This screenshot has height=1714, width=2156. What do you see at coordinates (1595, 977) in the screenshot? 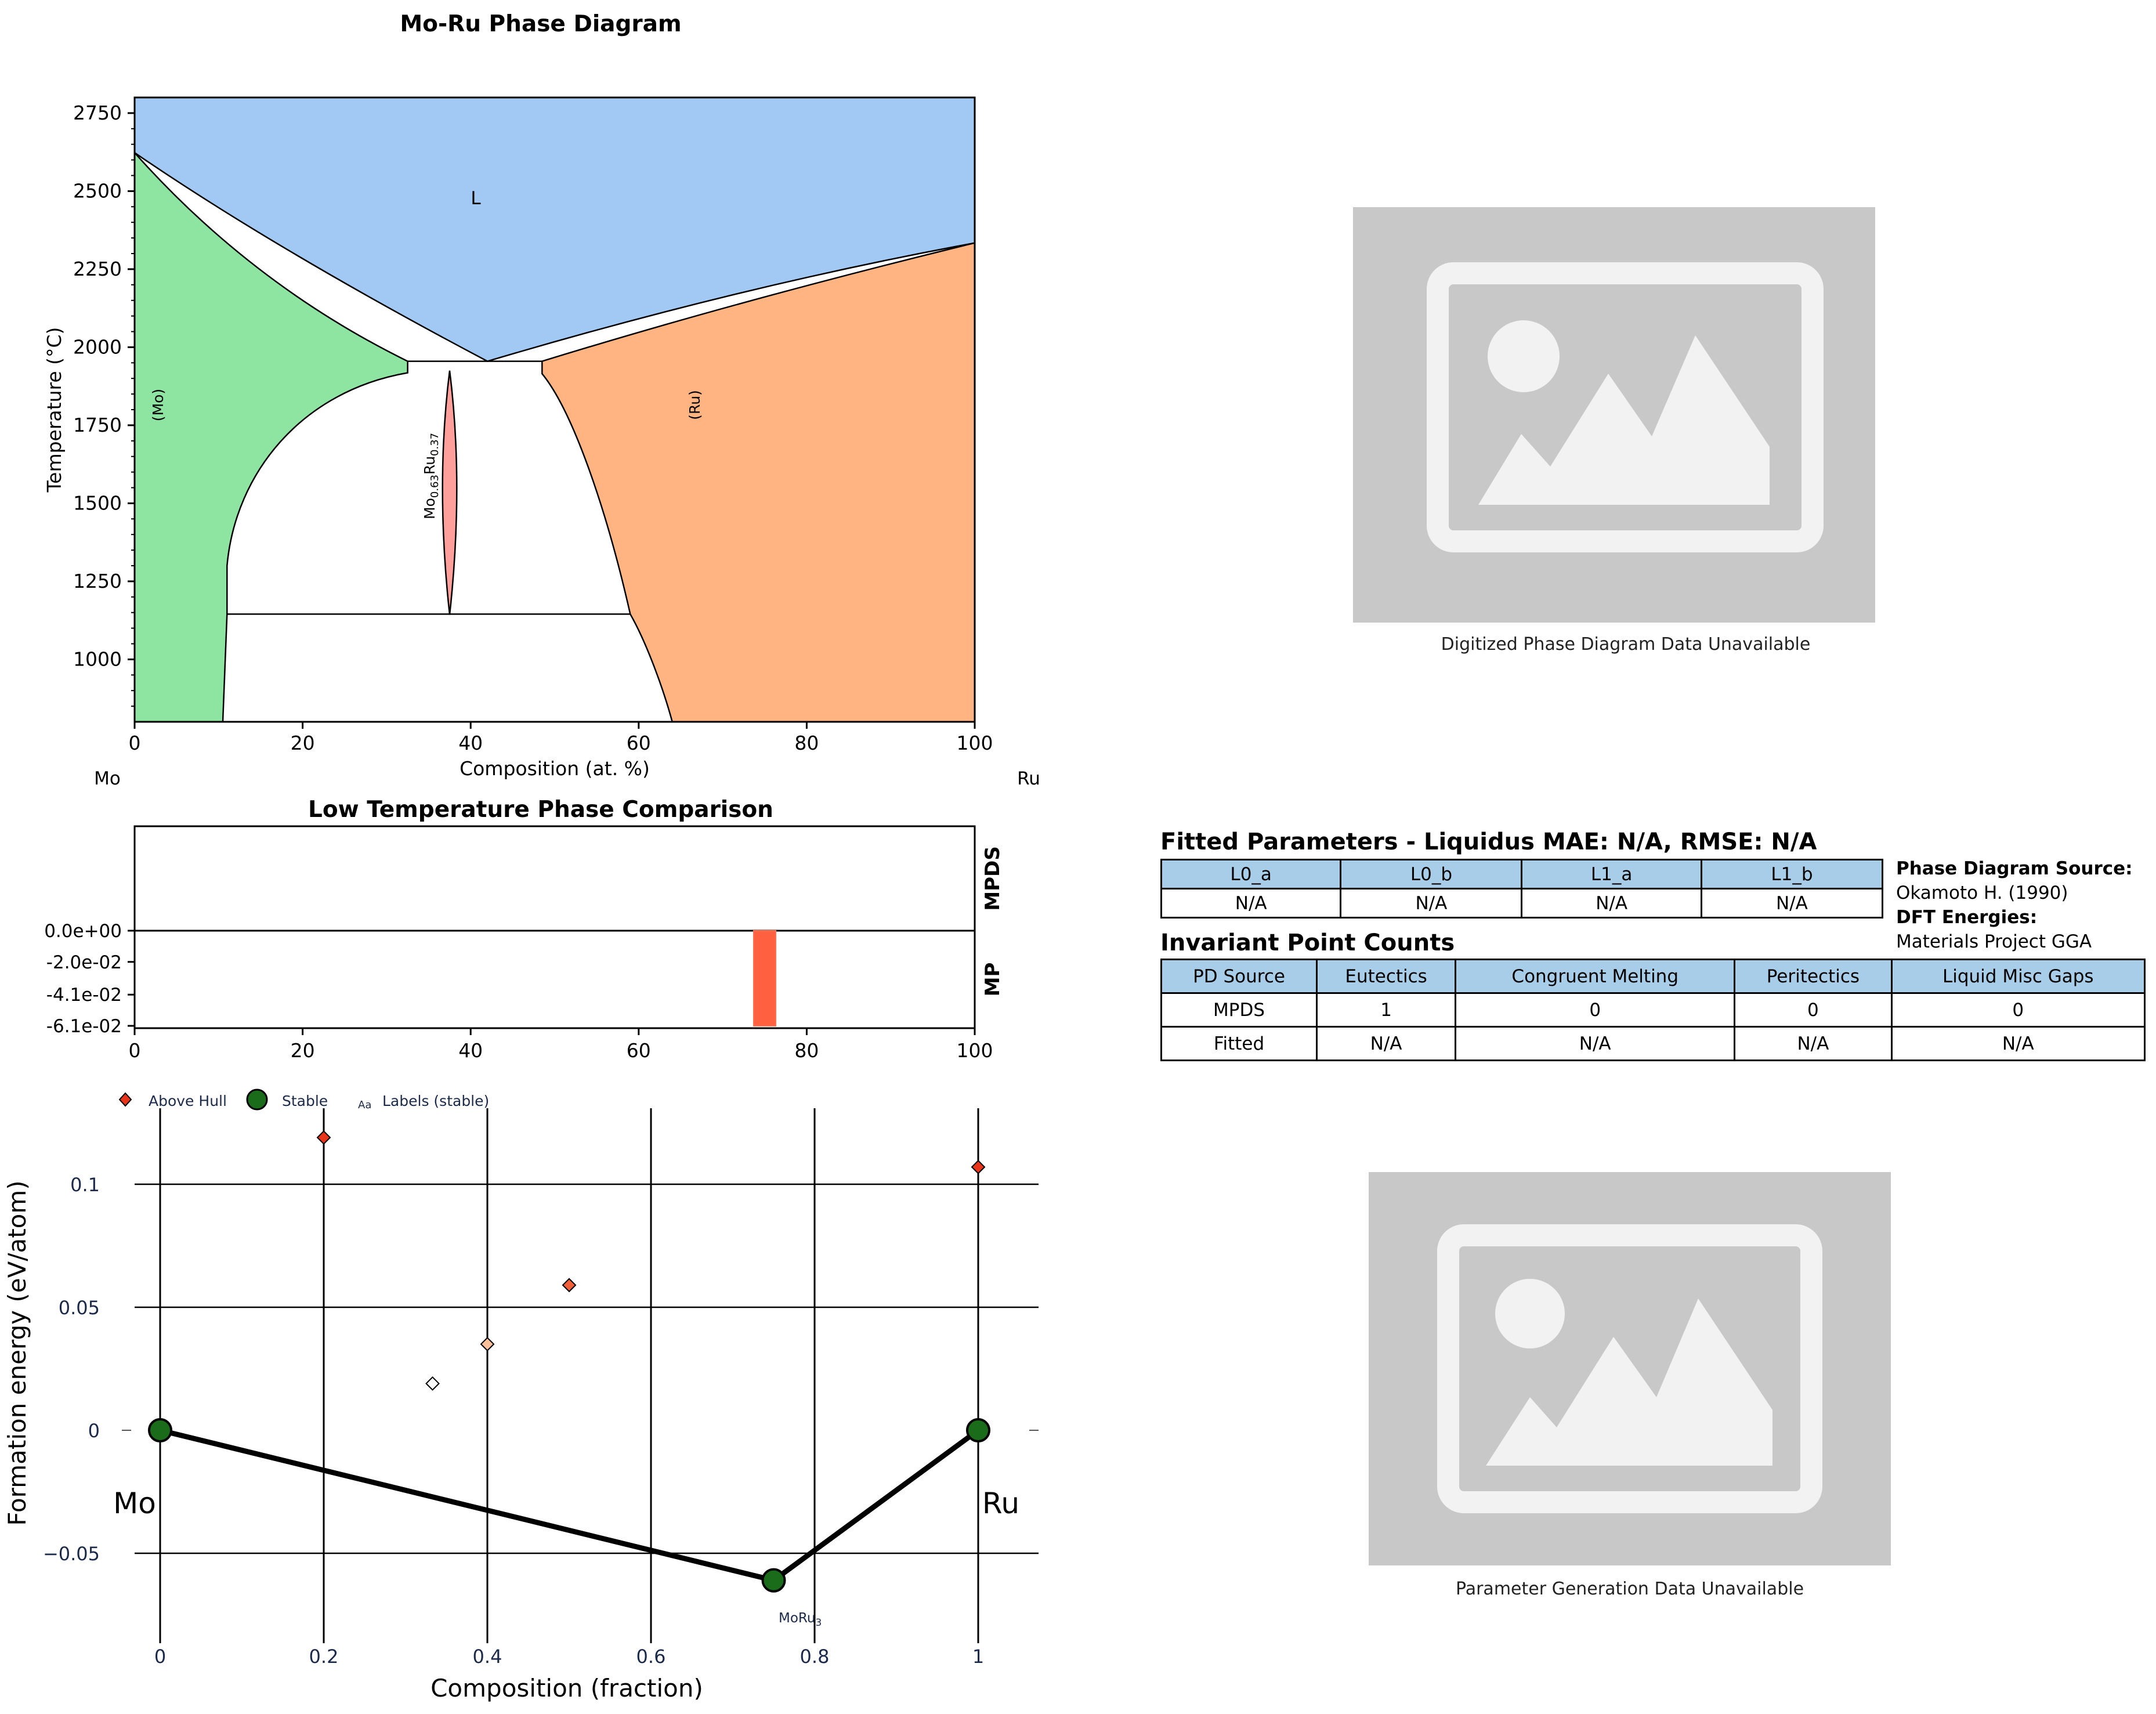
I see `invariant-header-cell: Congruent Melting` at bounding box center [1595, 977].